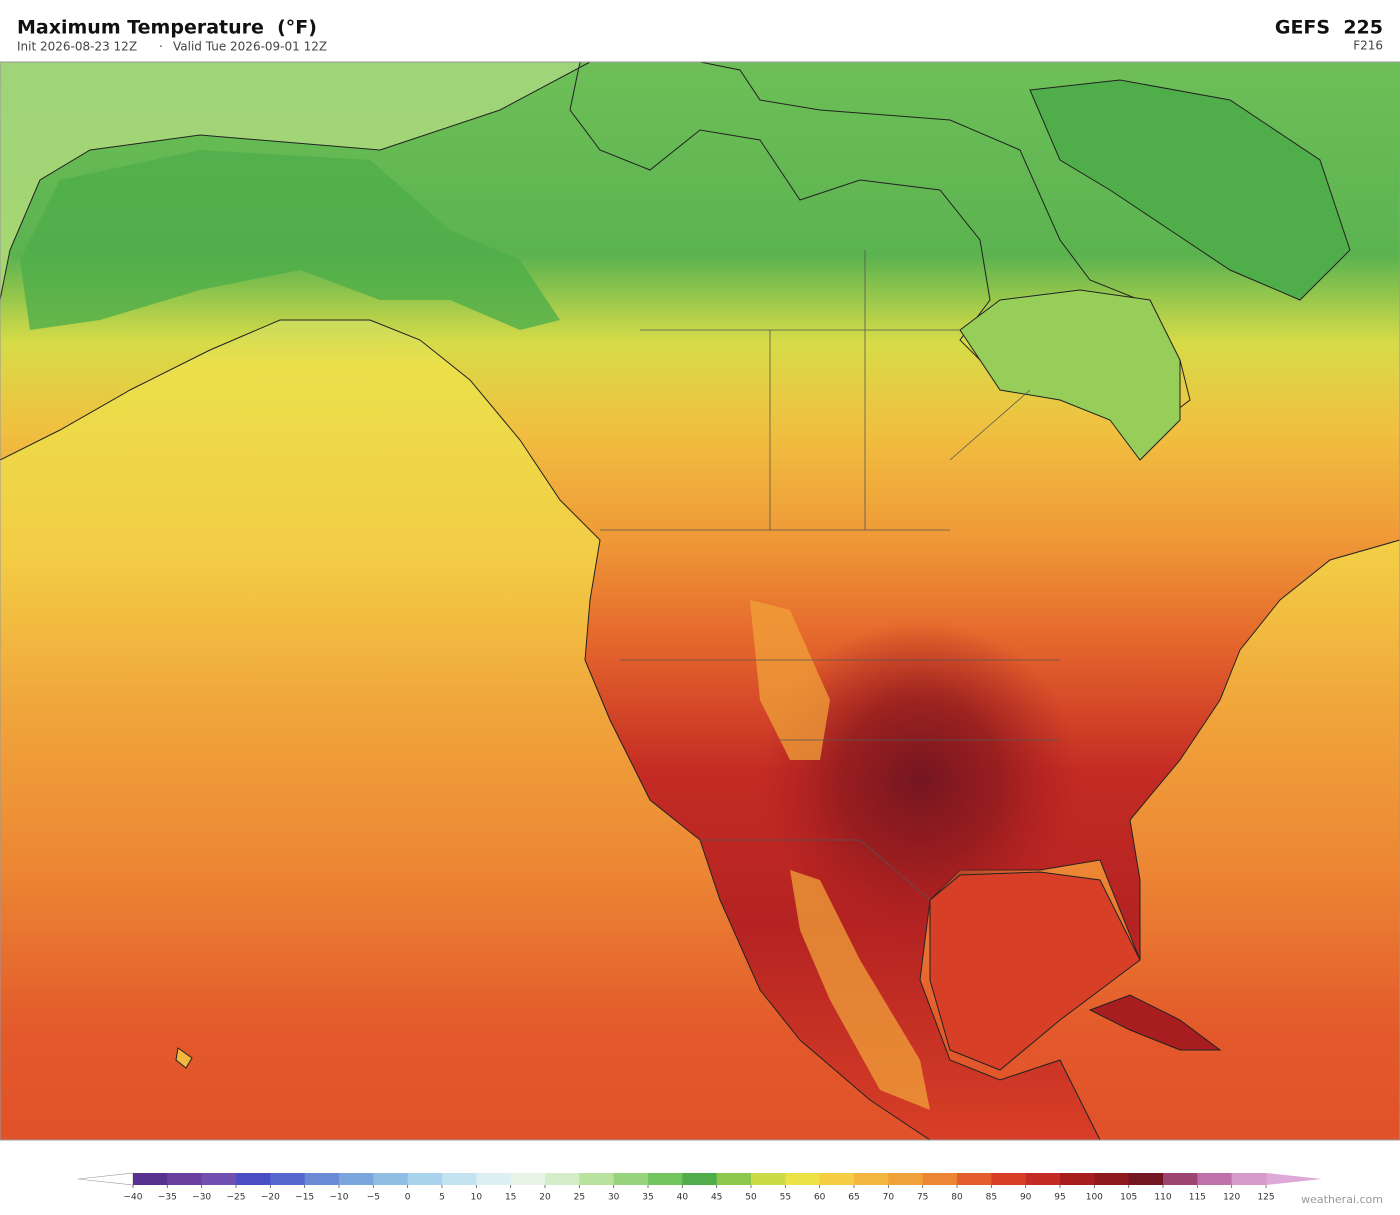 The height and width of the screenshot is (1215, 1400). Describe the element at coordinates (647, 1198) in the screenshot. I see `colorbar-tick-label: 35` at that location.